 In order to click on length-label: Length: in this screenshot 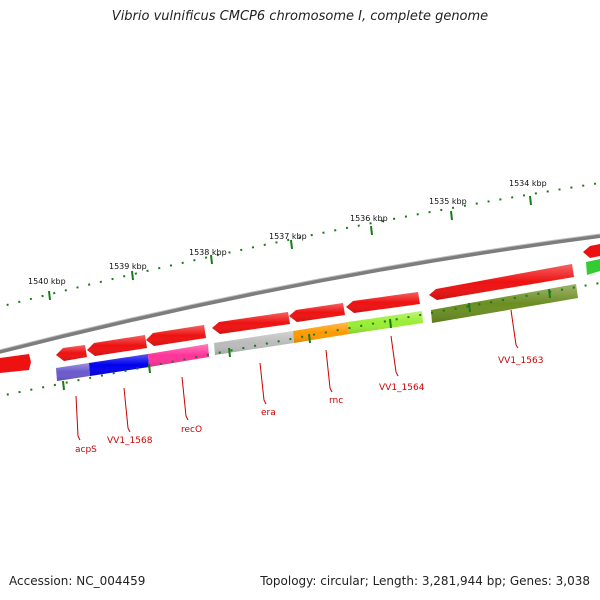, I will do `click(395, 581)`.